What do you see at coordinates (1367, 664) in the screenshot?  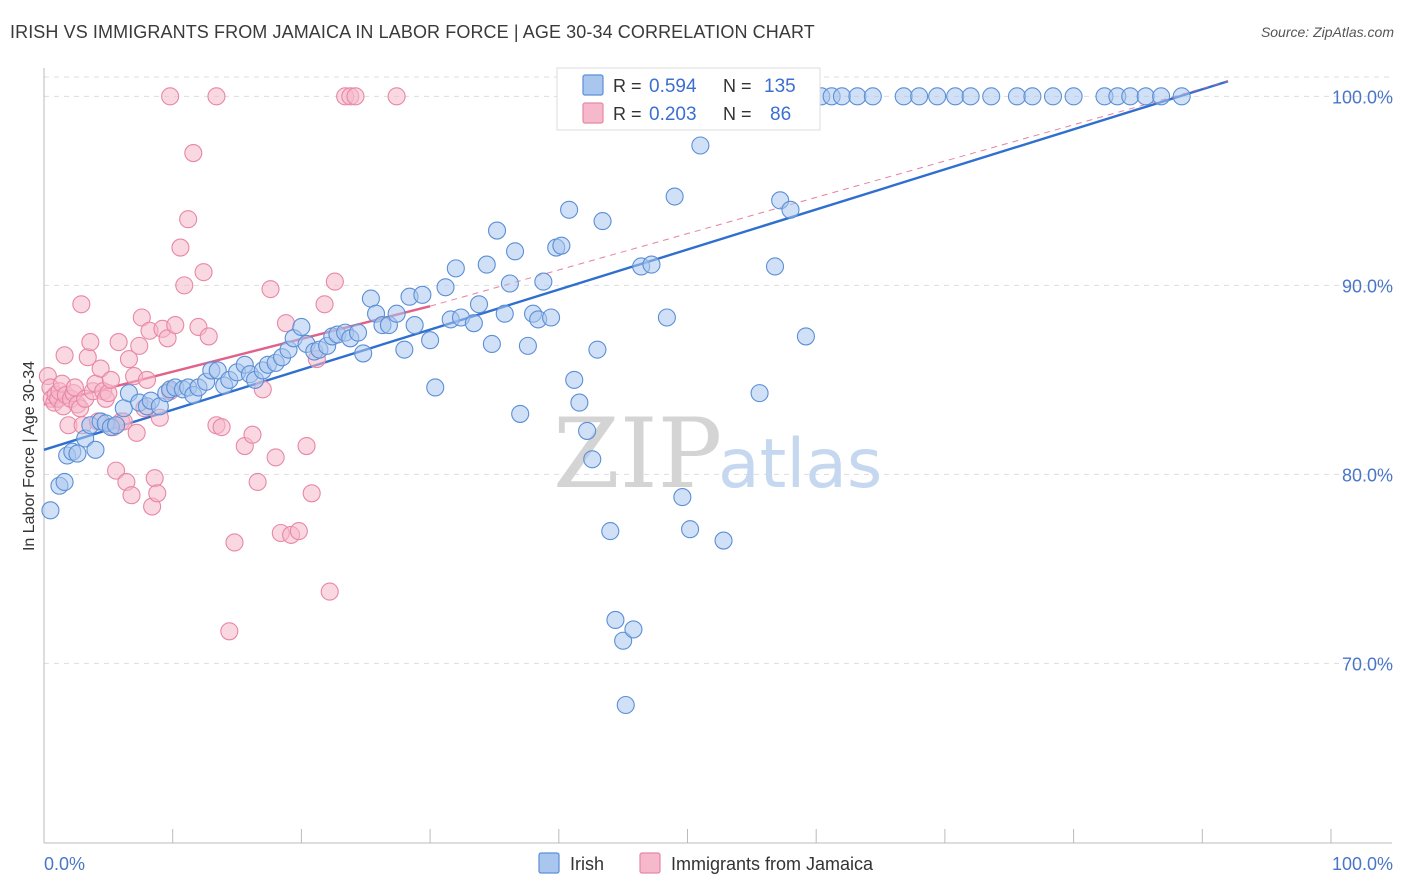 I see `y-tick-label: 70.0%` at bounding box center [1367, 664].